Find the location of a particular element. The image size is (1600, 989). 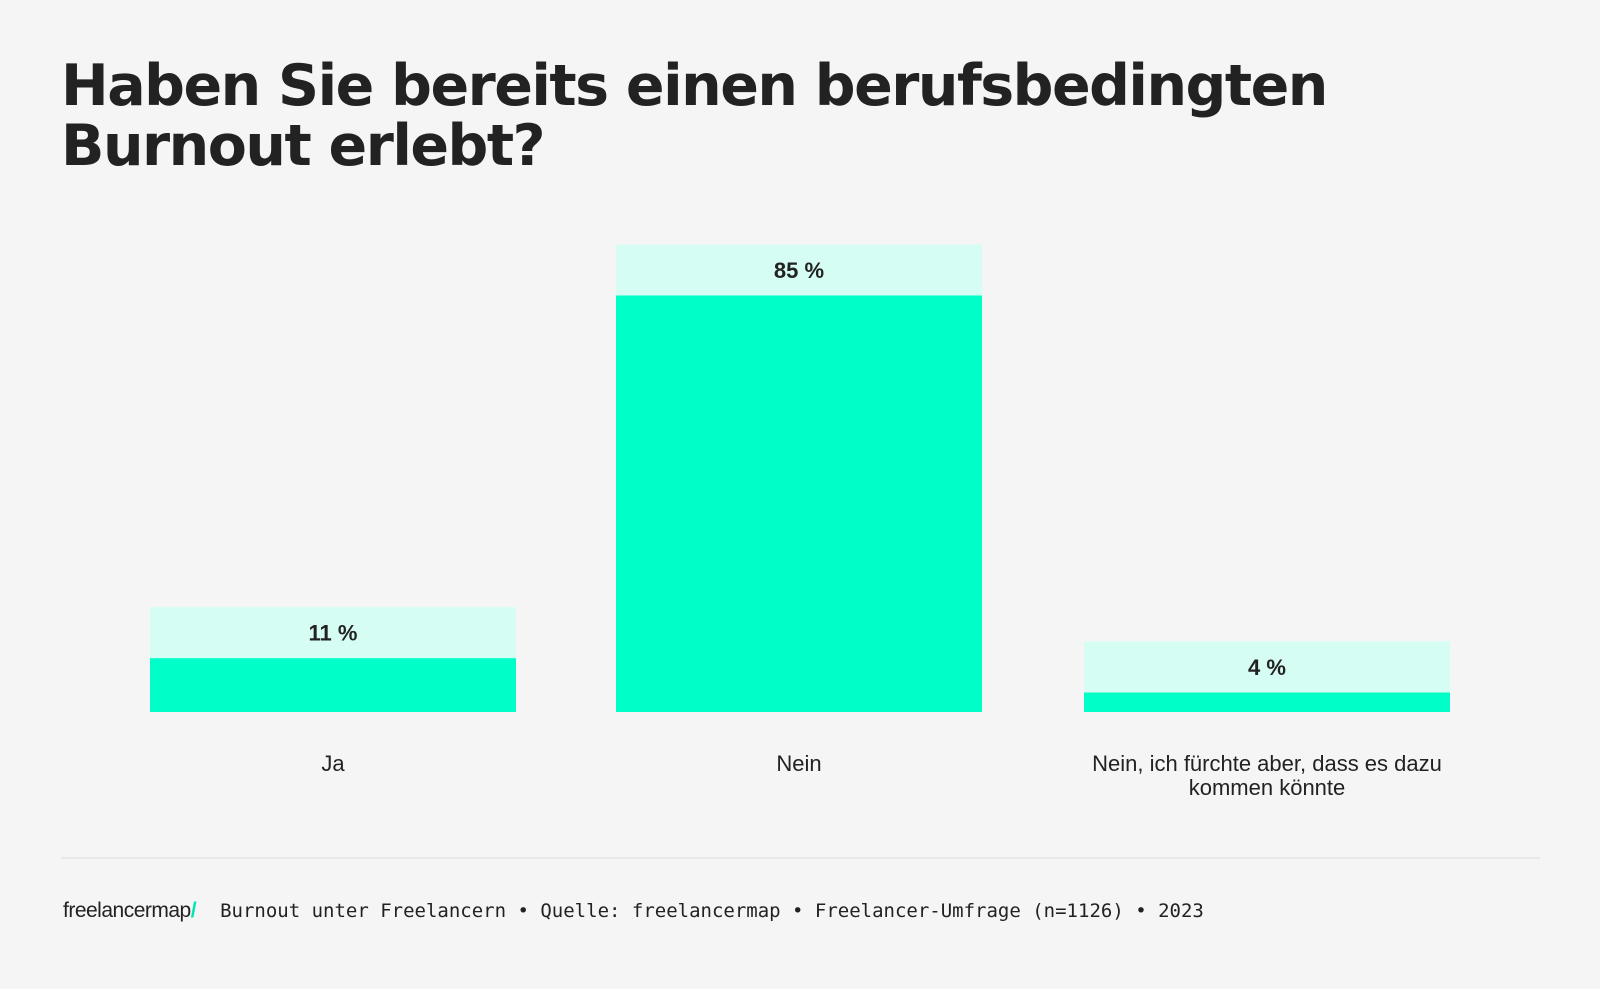

category-label-1: Nein is located at coordinates (799, 763).